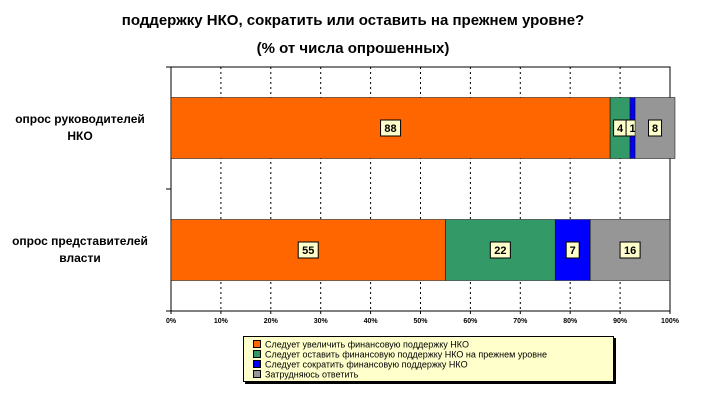 This screenshot has width=706, height=402. Describe the element at coordinates (620, 321) in the screenshot. I see `x-tick-label: 90%` at that location.